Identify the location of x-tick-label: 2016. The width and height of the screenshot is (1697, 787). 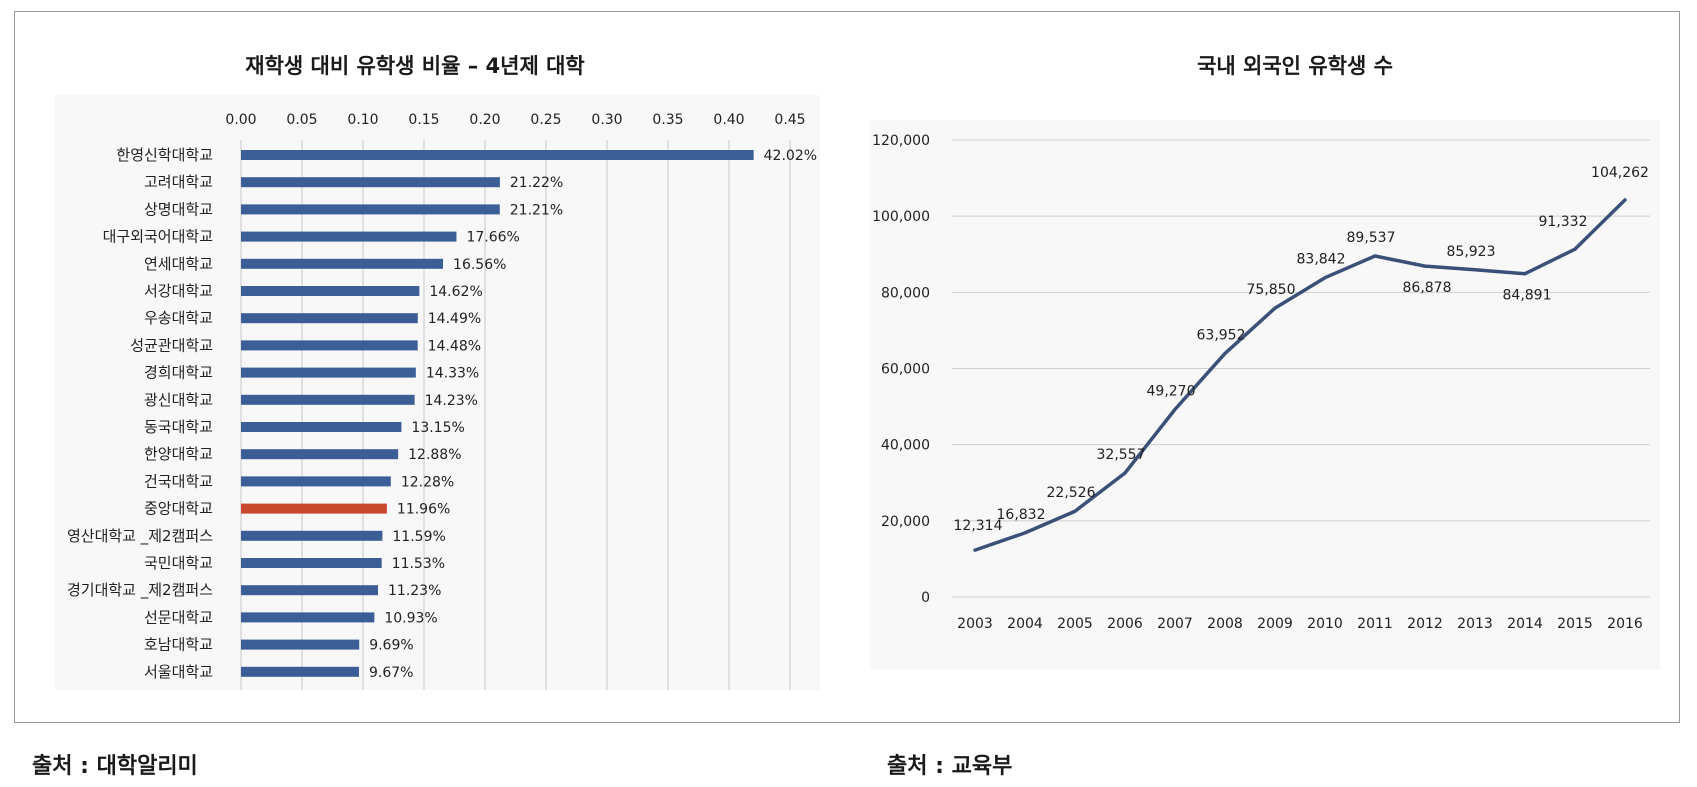
(1625, 624).